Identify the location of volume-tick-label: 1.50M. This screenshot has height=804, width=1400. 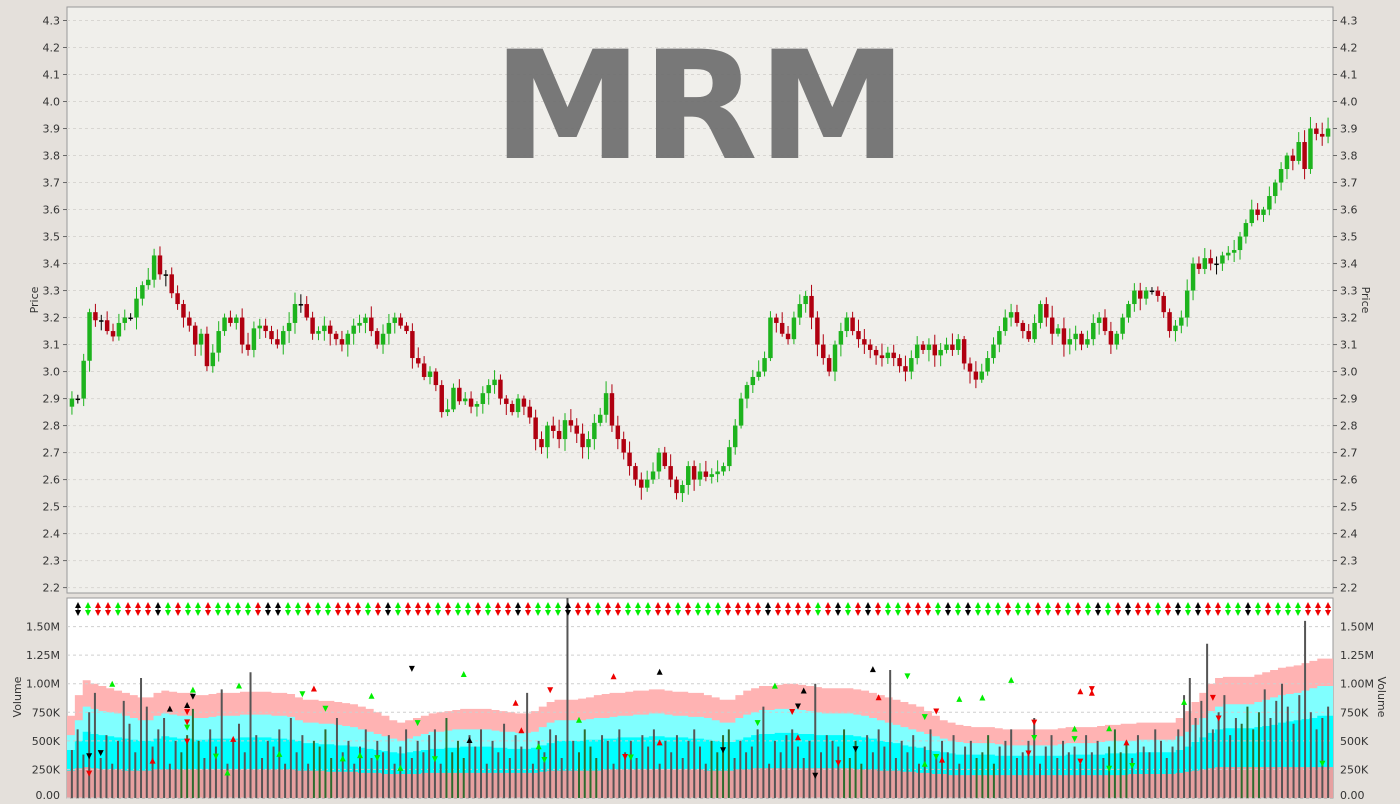
(1357, 627).